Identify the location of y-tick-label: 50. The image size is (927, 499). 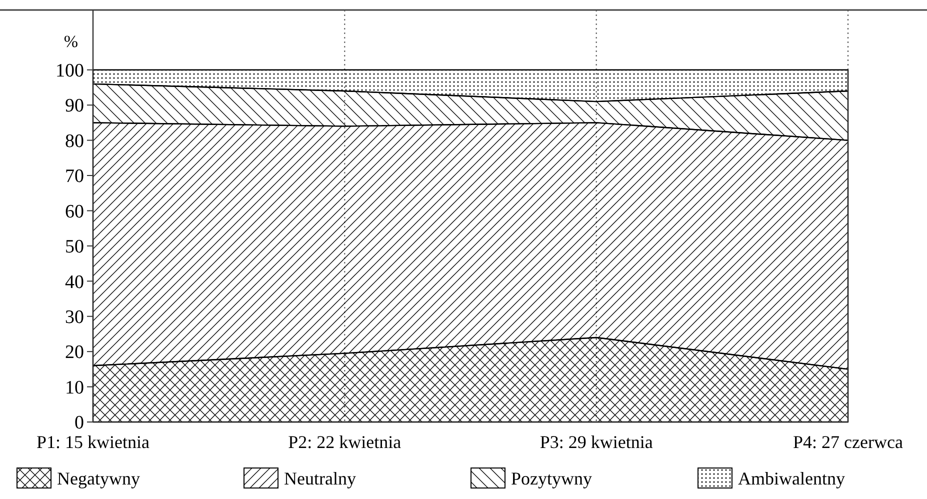
(74, 247).